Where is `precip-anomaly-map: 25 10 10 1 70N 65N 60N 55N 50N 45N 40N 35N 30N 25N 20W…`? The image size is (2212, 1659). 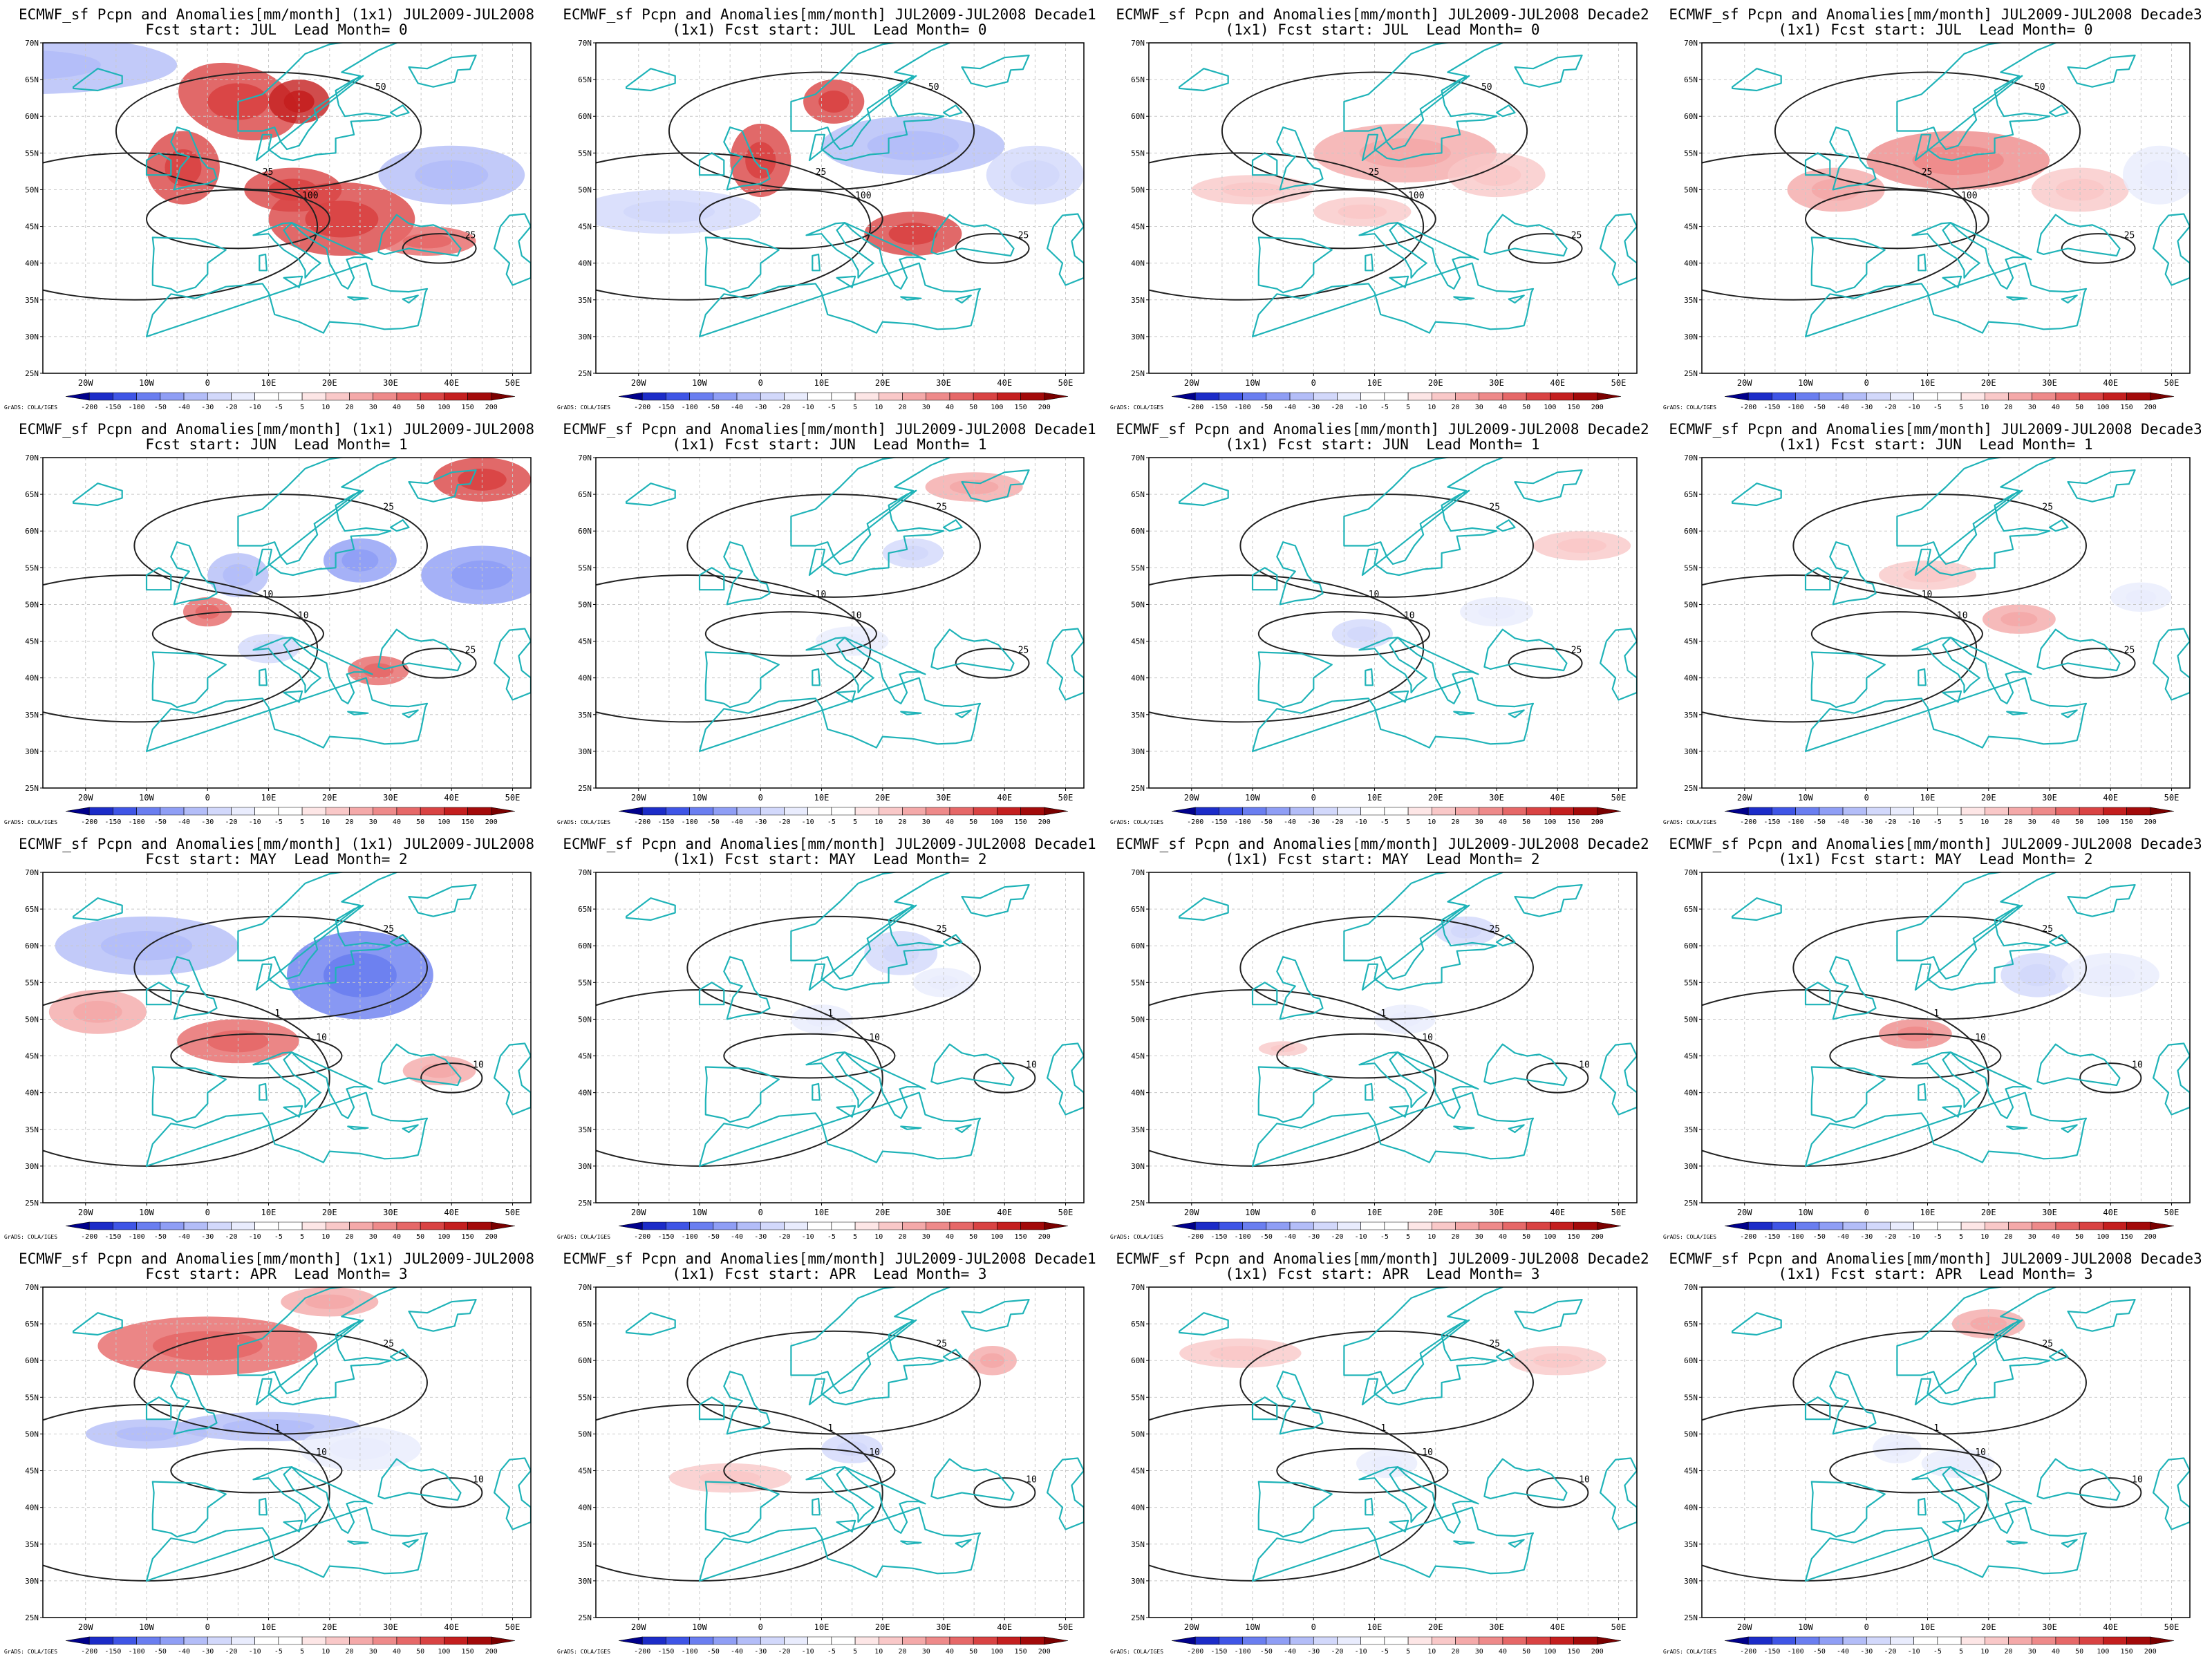
precip-anomaly-map: 25 10 10 1 70N 65N 60N 55N 50N 45N 40N 35N 30N 25N 20W… is located at coordinates (1374, 1469).